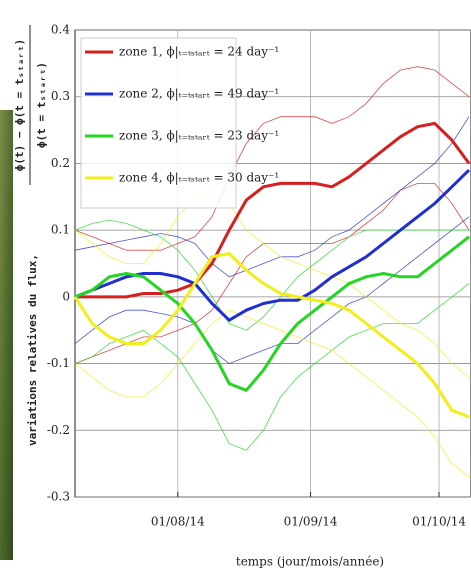  What do you see at coordinates (58, 430) in the screenshot?
I see `y-tick-label: -0.2` at bounding box center [58, 430].